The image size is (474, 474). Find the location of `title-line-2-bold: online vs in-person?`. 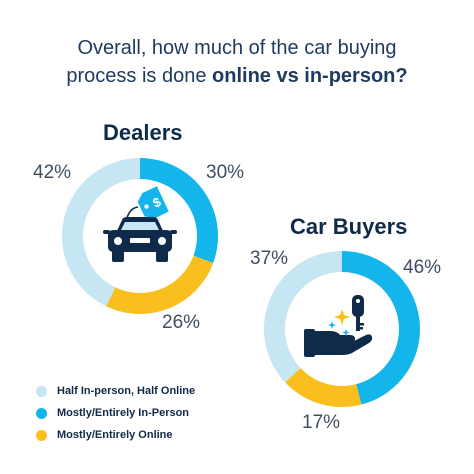

title-line-2-bold: online vs in-person? is located at coordinates (310, 76).